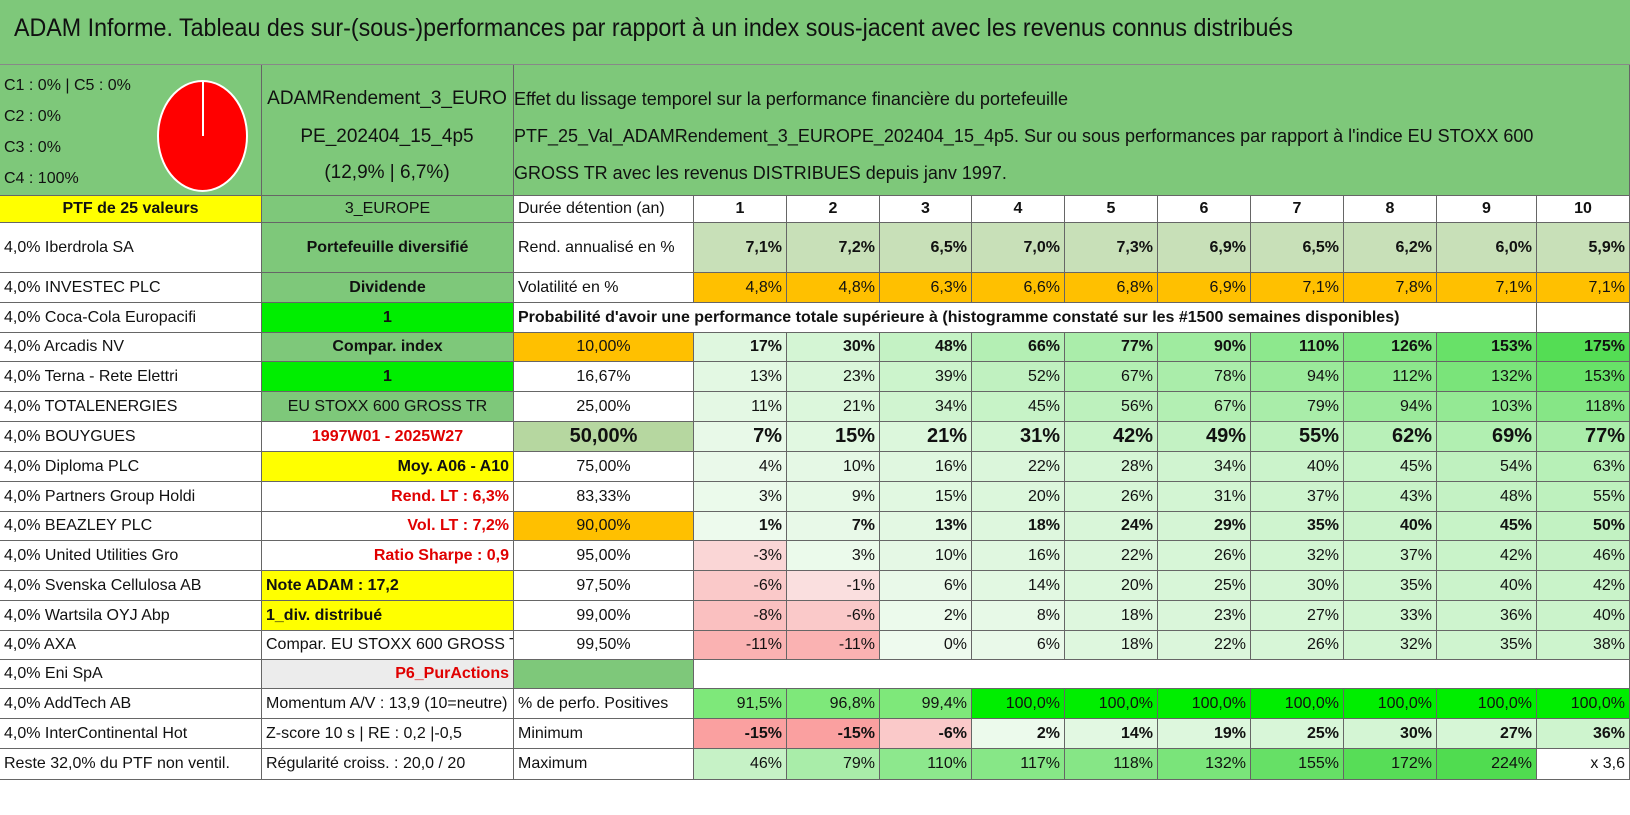  What do you see at coordinates (1608, 466) in the screenshot?
I see `quantile-value-text: 63%` at bounding box center [1608, 466].